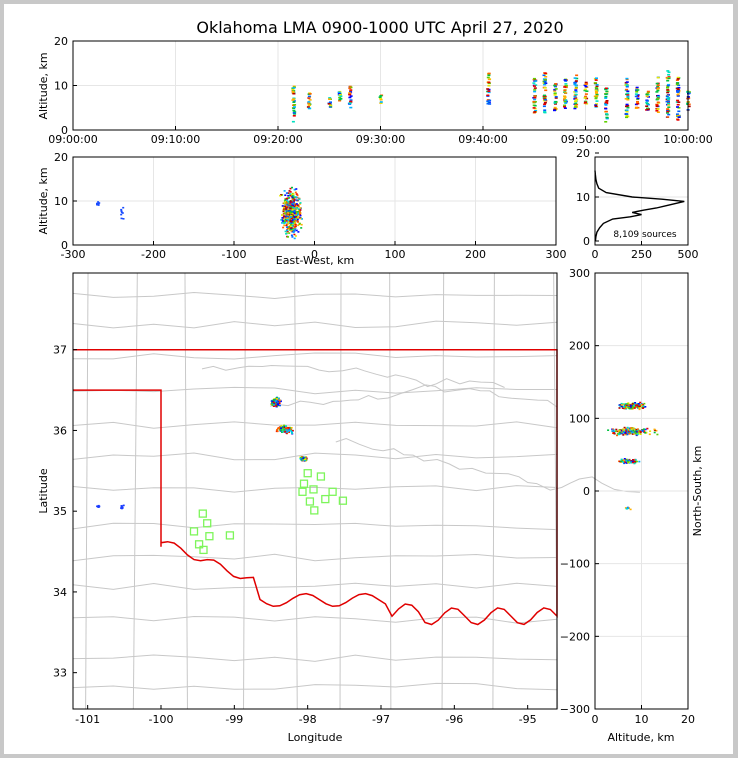 The height and width of the screenshot is (758, 738). Describe the element at coordinates (153, 254) in the screenshot. I see `east-west-tick-label: -200` at that location.